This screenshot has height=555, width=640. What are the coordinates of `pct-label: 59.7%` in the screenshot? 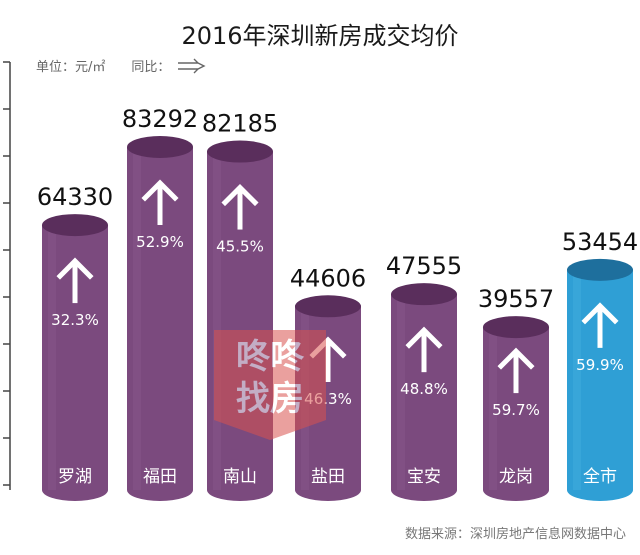 It's located at (516, 410).